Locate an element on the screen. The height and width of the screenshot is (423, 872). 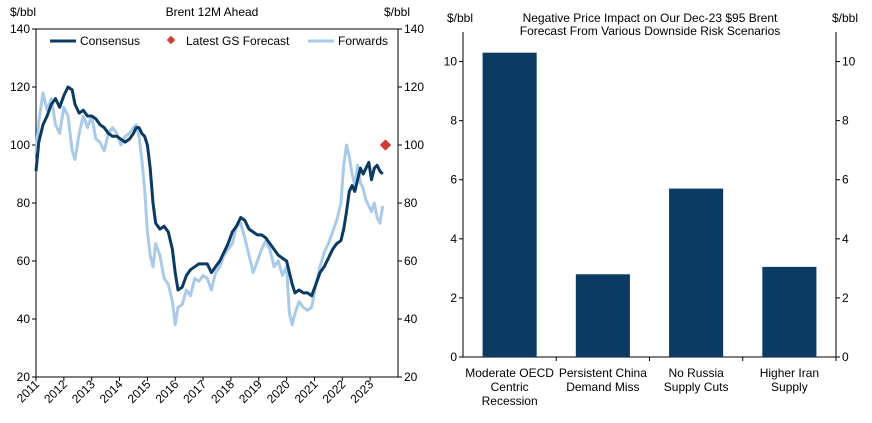
bar-left-y-tick-label: 6 is located at coordinates (453, 180).